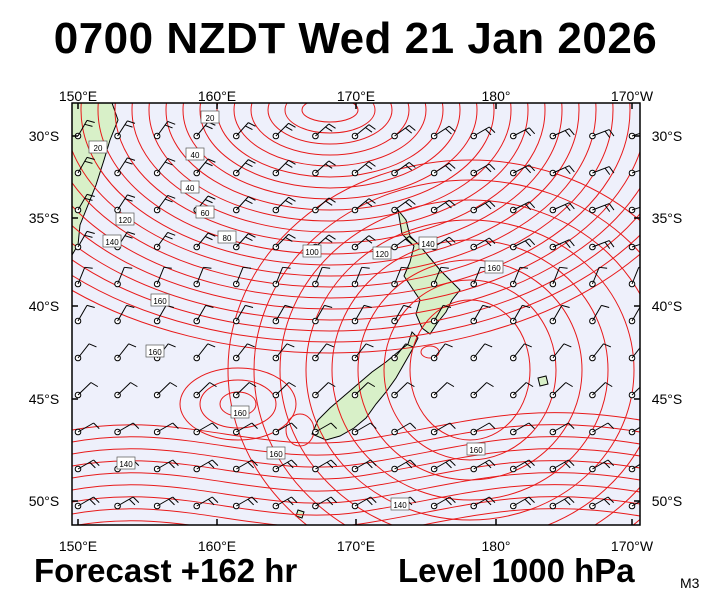  What do you see at coordinates (382, 254) in the screenshot?
I see `svg-text: 120` at bounding box center [382, 254].